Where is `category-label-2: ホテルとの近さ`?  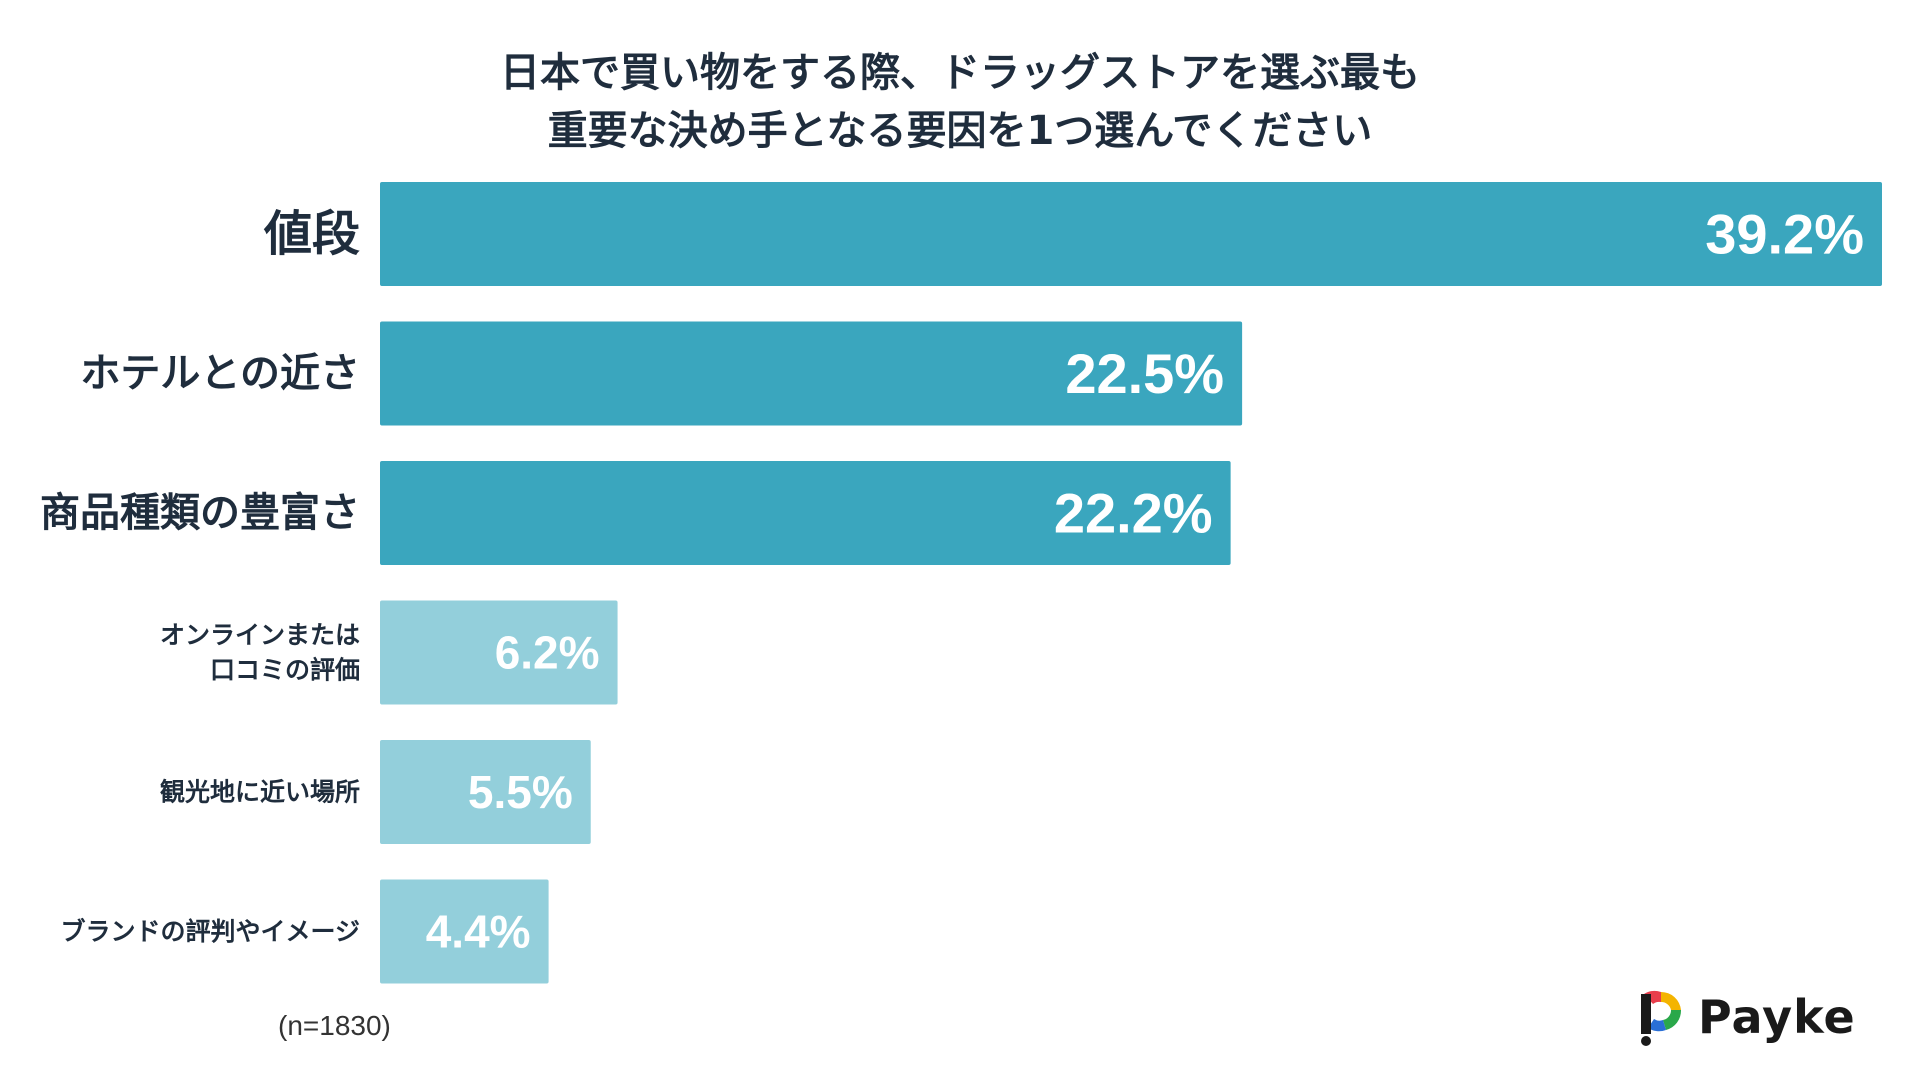
category-label-2: ホテルとの近さ is located at coordinates (220, 374).